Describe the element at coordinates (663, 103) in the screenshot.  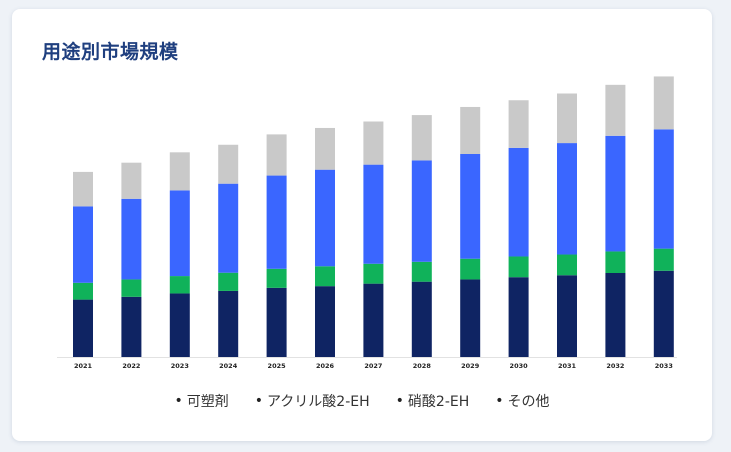
I see `bar-segment-2033-s3` at that location.